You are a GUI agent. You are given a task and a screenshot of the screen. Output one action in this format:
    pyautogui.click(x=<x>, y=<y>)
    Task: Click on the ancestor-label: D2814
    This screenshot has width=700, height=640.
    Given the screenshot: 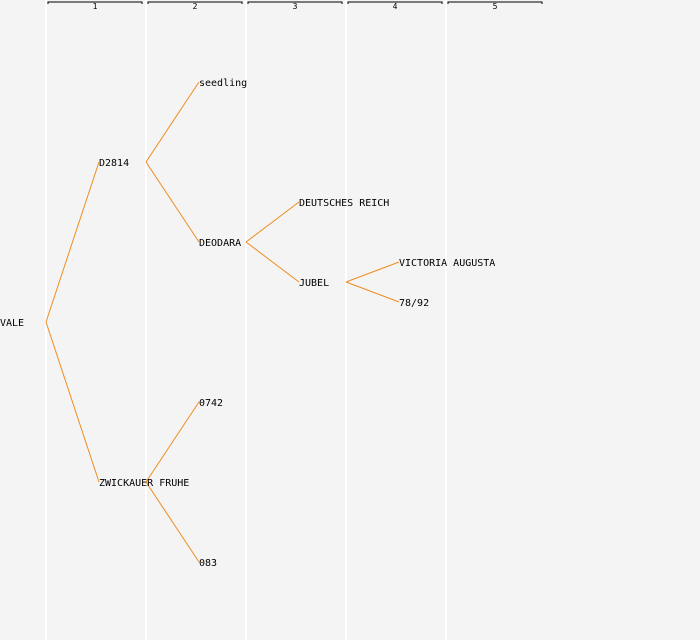 What is the action you would take?
    pyautogui.click(x=114, y=163)
    